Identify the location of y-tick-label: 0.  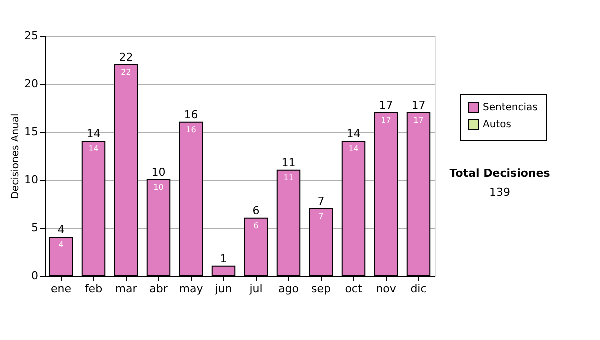
(35, 276).